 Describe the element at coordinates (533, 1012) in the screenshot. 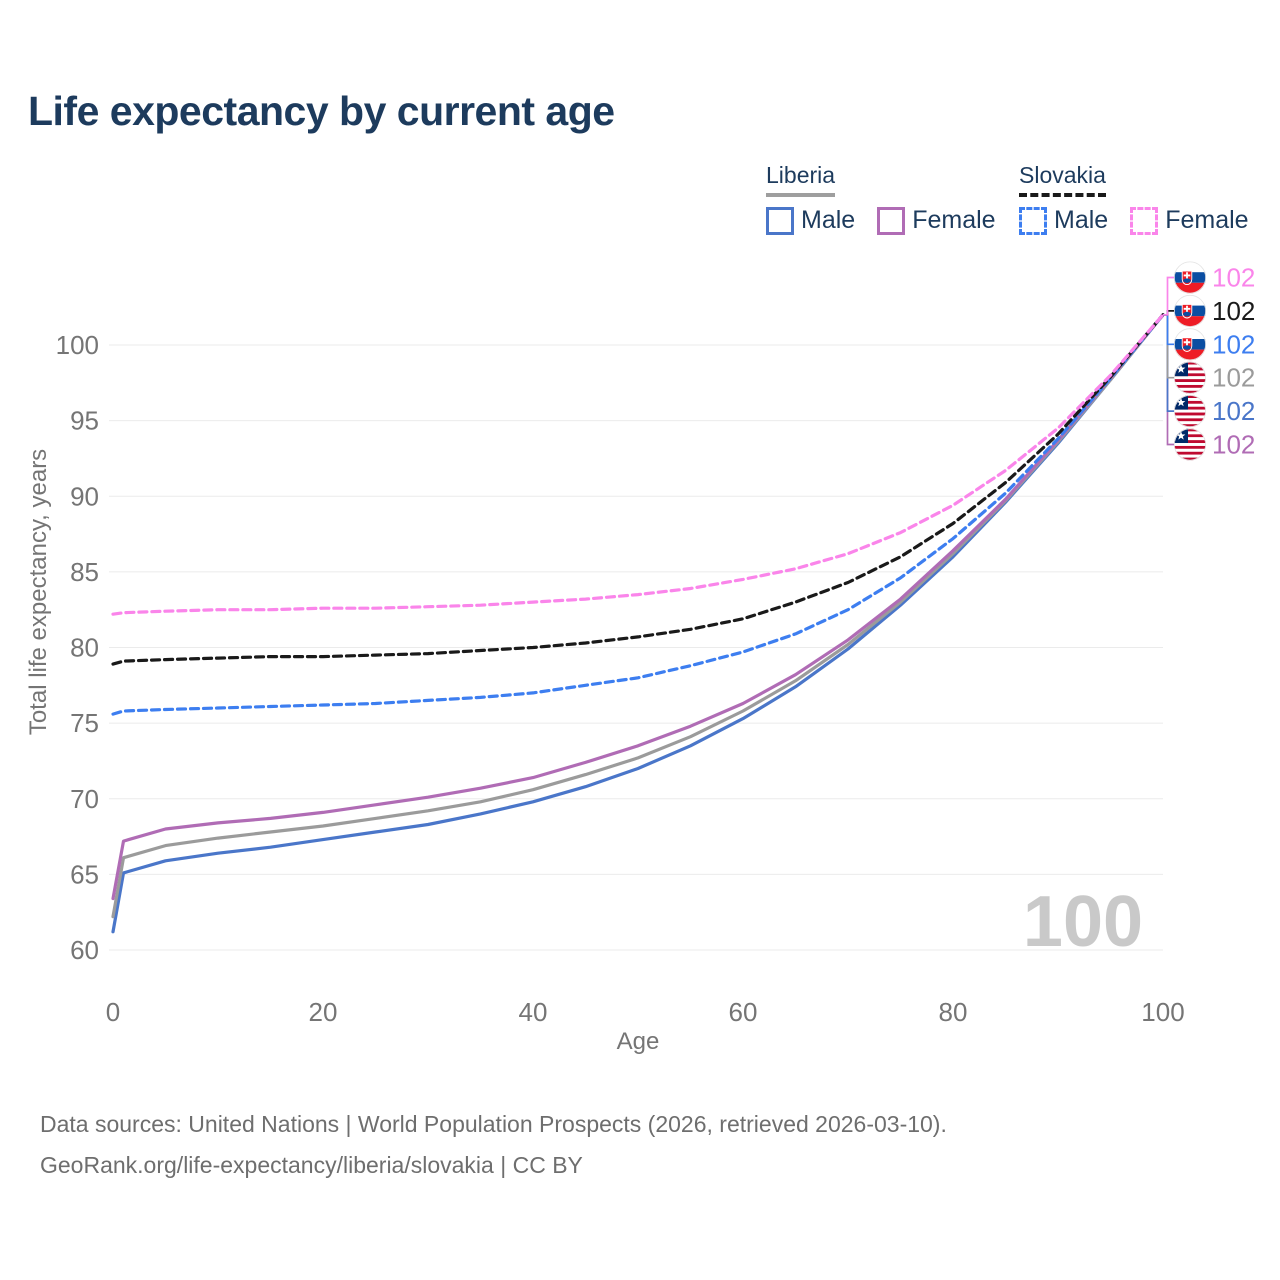

I see `x-tick-label-40: 40` at that location.